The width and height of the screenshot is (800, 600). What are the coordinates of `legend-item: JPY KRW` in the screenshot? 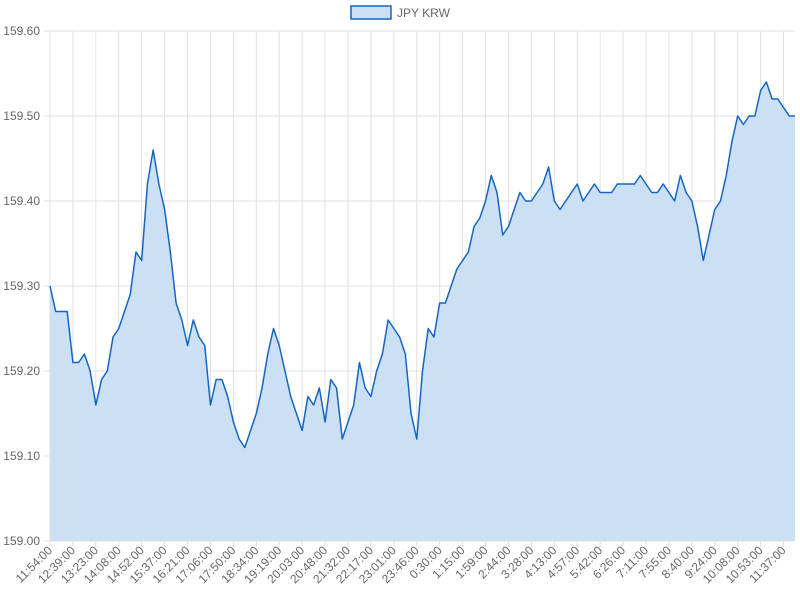 It's located at (400, 12).